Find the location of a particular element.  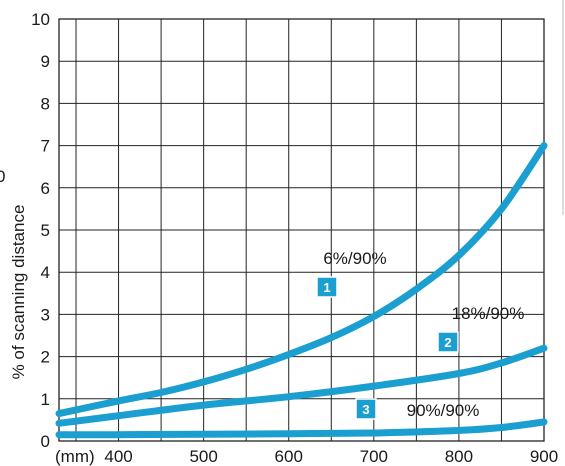

y-tick-label: 6 is located at coordinates (45, 188).